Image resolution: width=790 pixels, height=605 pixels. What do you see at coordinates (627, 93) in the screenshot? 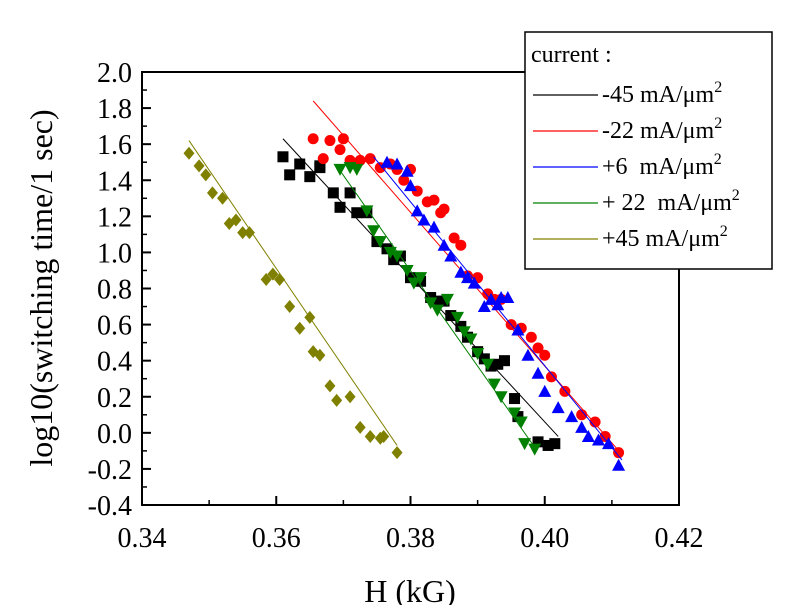
I see `legend-item: -45 mA/μm2` at bounding box center [627, 93].